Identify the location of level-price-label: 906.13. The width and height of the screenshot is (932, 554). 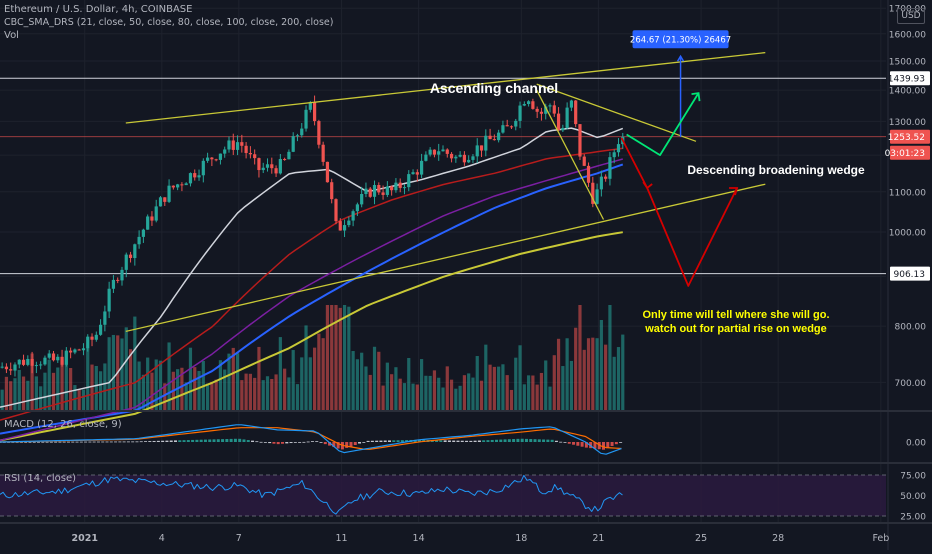
(910, 275).